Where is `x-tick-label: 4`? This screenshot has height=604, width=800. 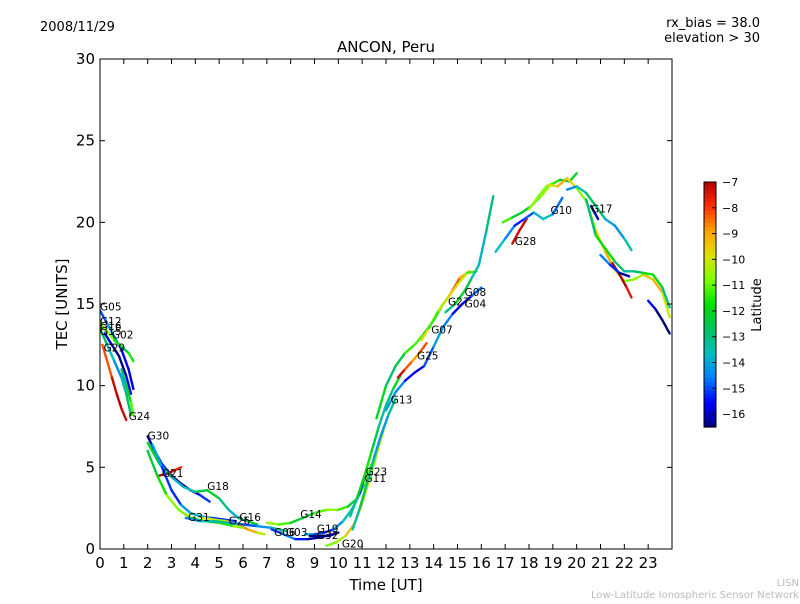
x-tick-label: 4 is located at coordinates (196, 563).